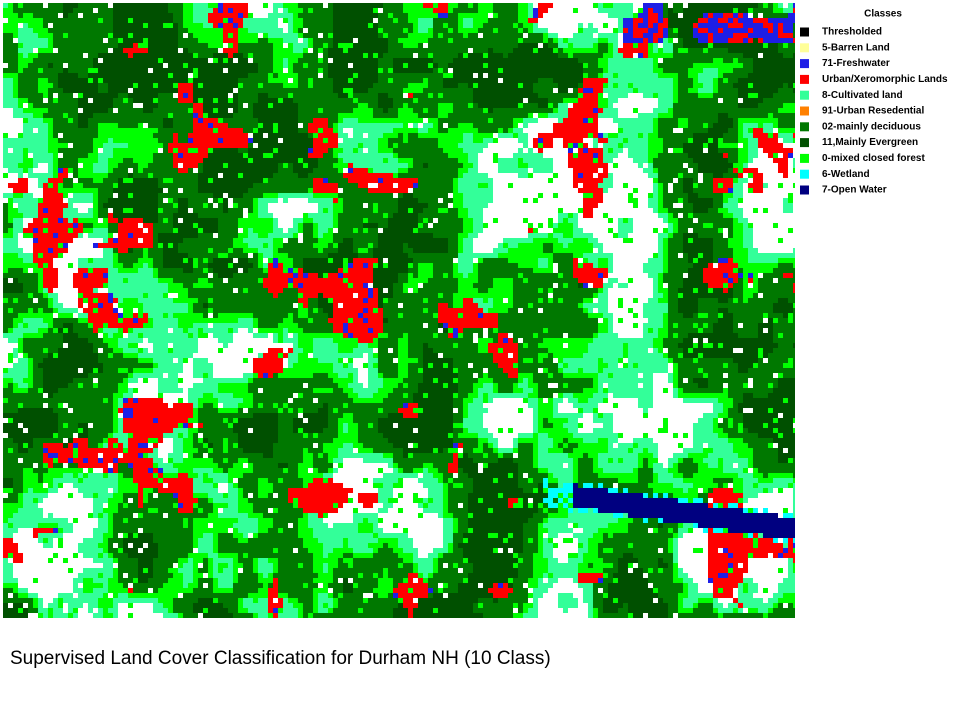 The height and width of the screenshot is (720, 960). What do you see at coordinates (871, 126) in the screenshot?
I see `legend-label: 02-mainly deciduous` at bounding box center [871, 126].